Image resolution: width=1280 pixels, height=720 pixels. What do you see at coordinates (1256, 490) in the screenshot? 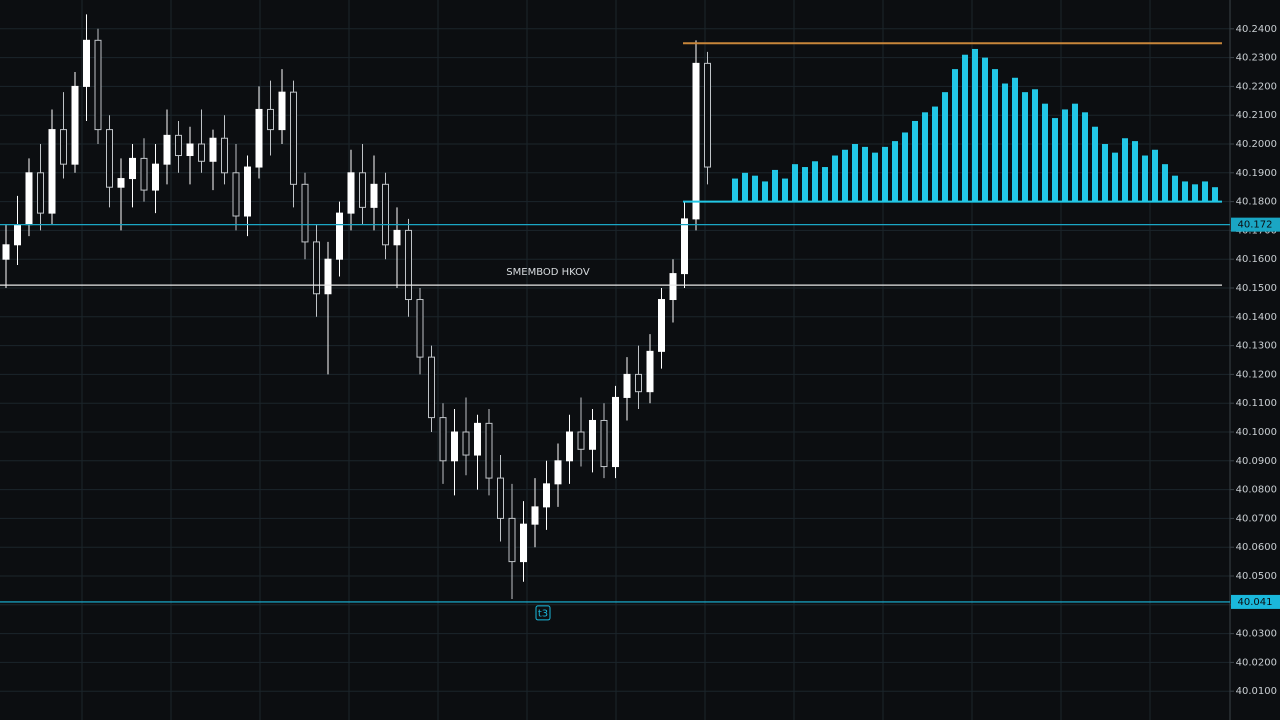
I see `y-tick-label: 40.0800` at bounding box center [1256, 490].